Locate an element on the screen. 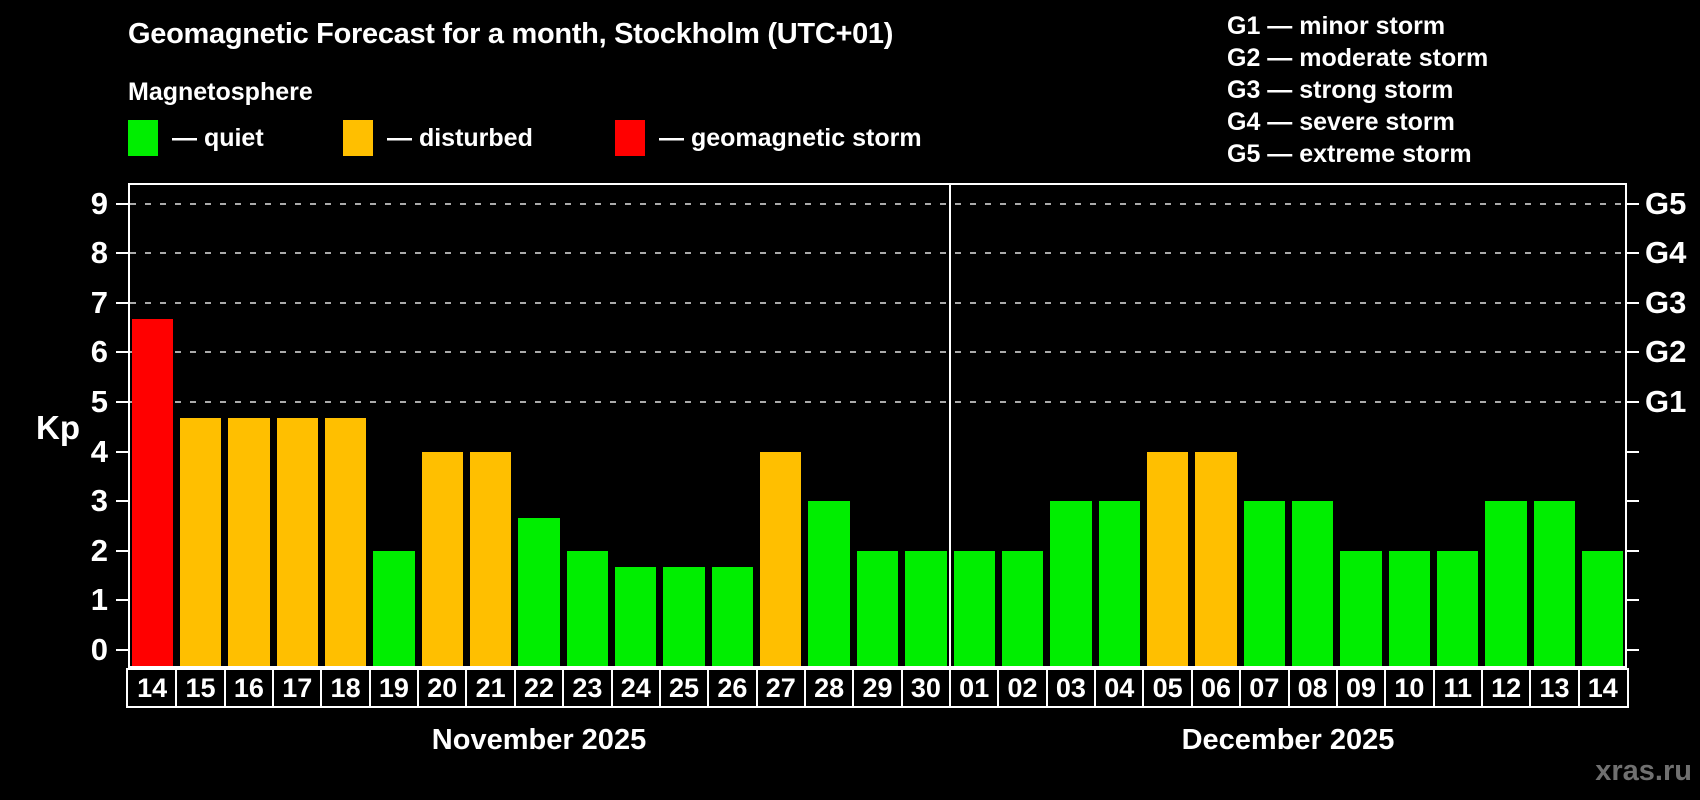 This screenshot has height=800, width=1700. day-label-row is located at coordinates (877, 688).